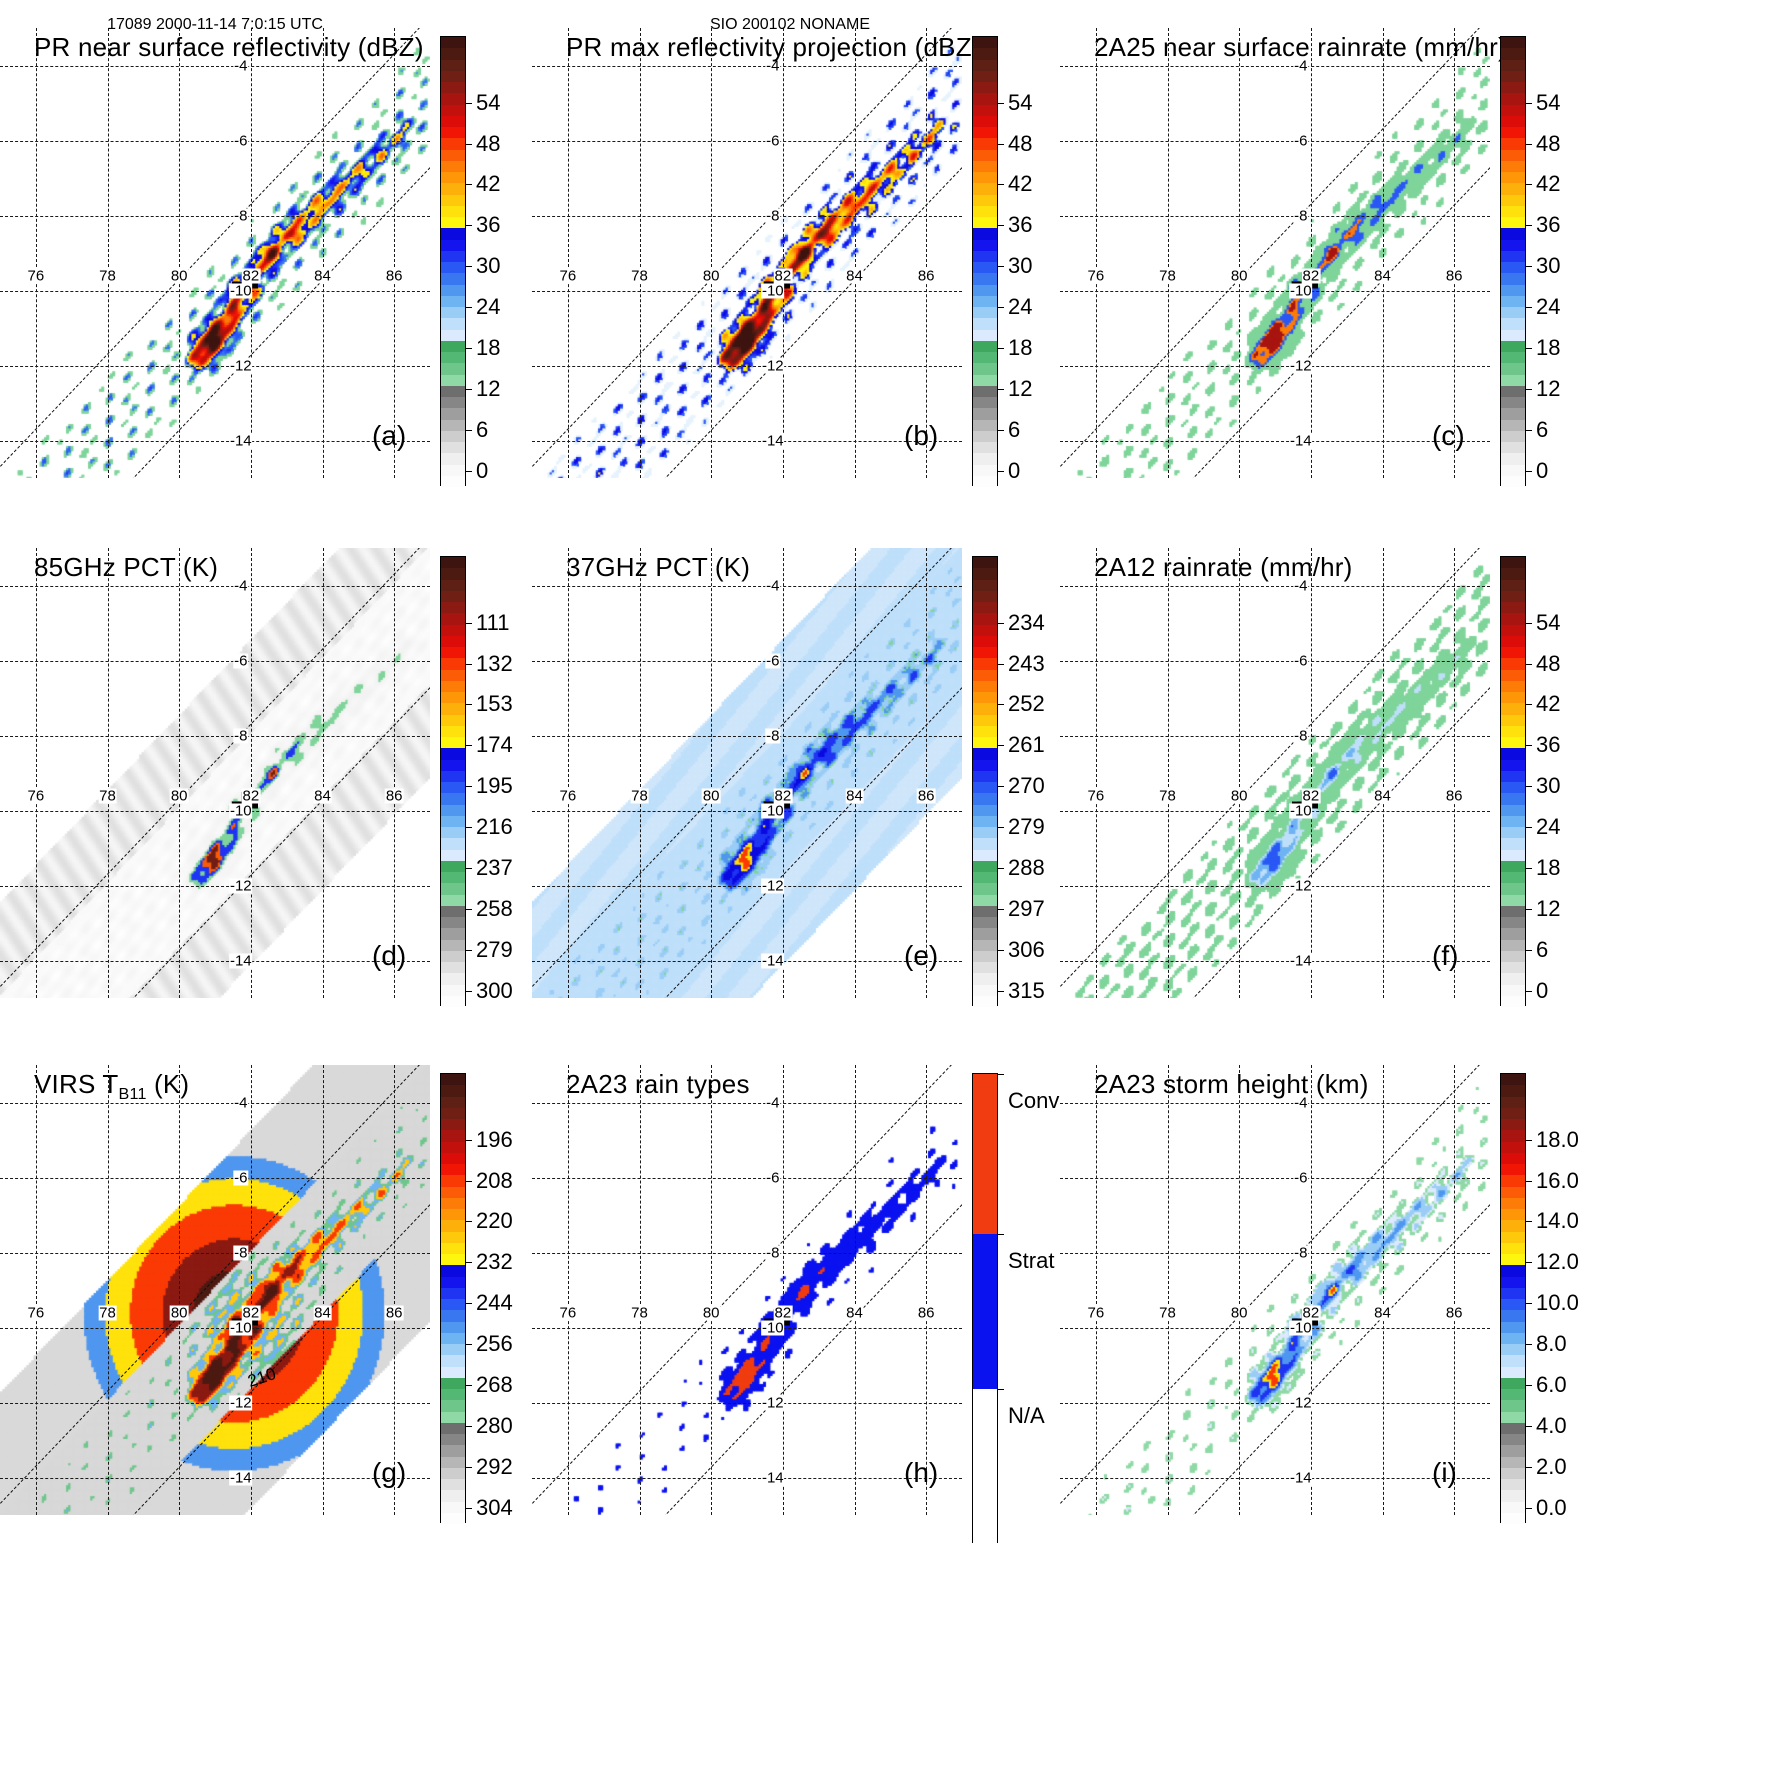 The image size is (1771, 1771). I want to click on colorbar-label: 111, so click(493, 622).